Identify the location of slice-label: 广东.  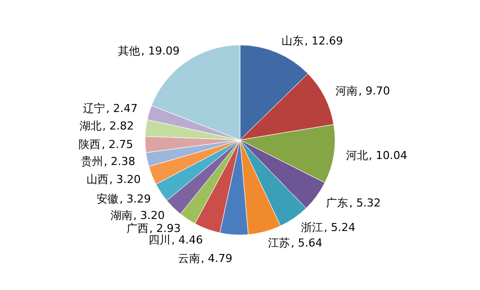
(337, 203).